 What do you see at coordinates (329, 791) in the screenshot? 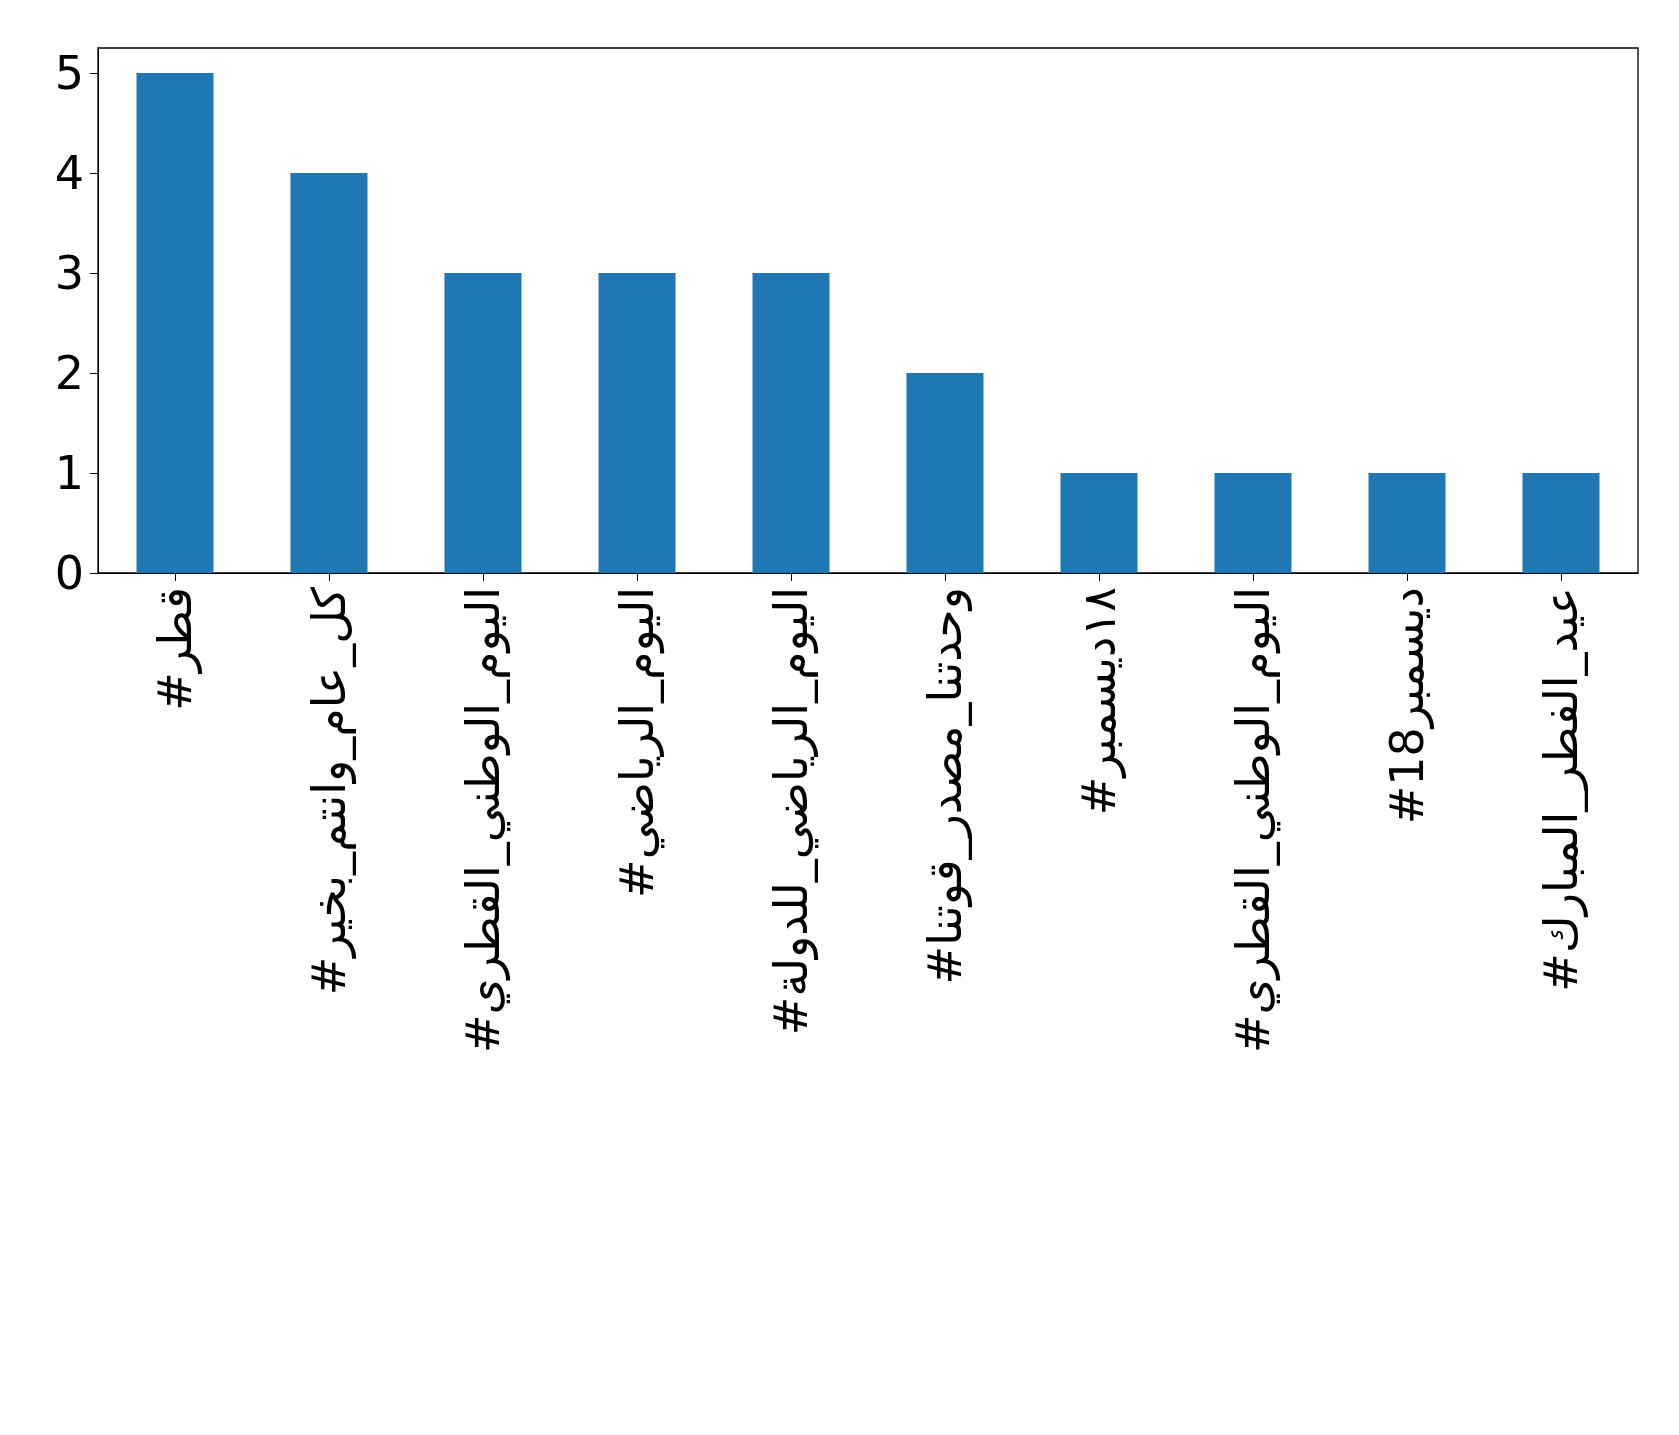
I see `x-tick-label: #كل_عام_وانتم_بخير` at bounding box center [329, 791].